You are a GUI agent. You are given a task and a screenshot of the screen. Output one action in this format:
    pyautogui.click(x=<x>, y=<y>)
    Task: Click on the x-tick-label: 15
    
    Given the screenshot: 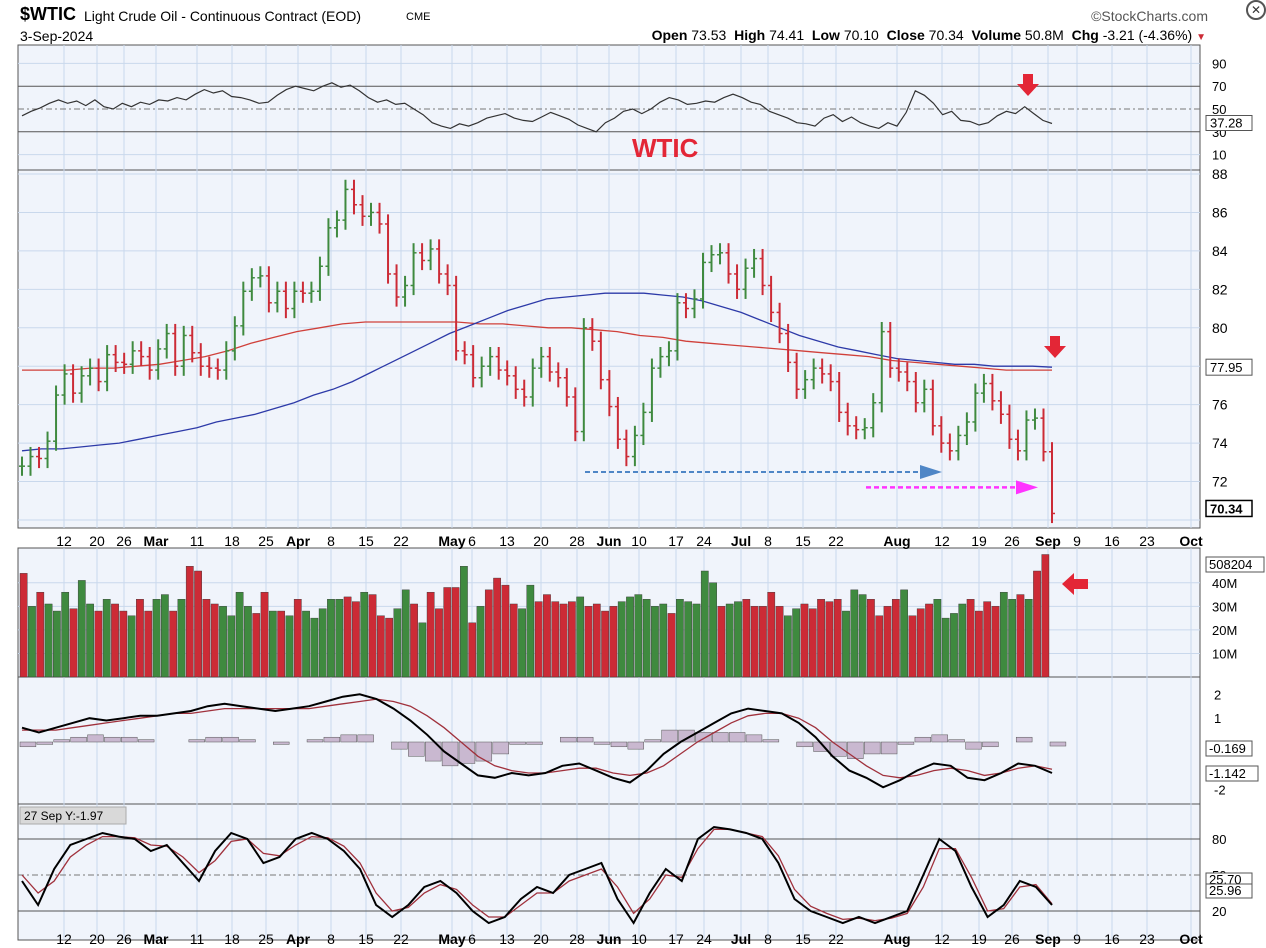 What is the action you would take?
    pyautogui.click(x=803, y=541)
    